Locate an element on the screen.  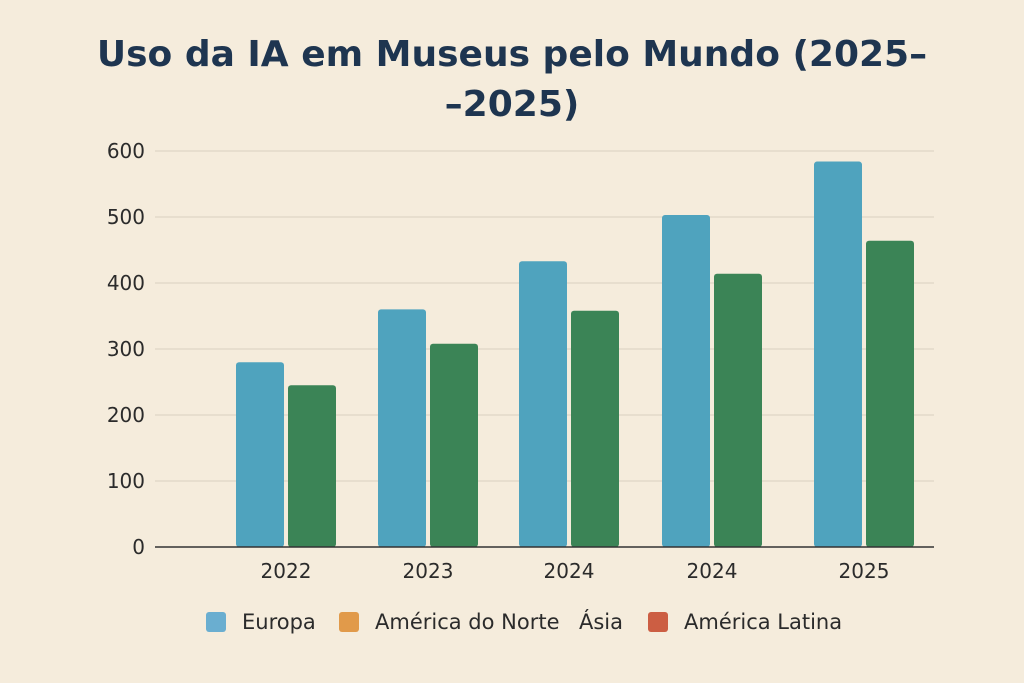
bar-series-1-2023 is located at coordinates (402, 428).